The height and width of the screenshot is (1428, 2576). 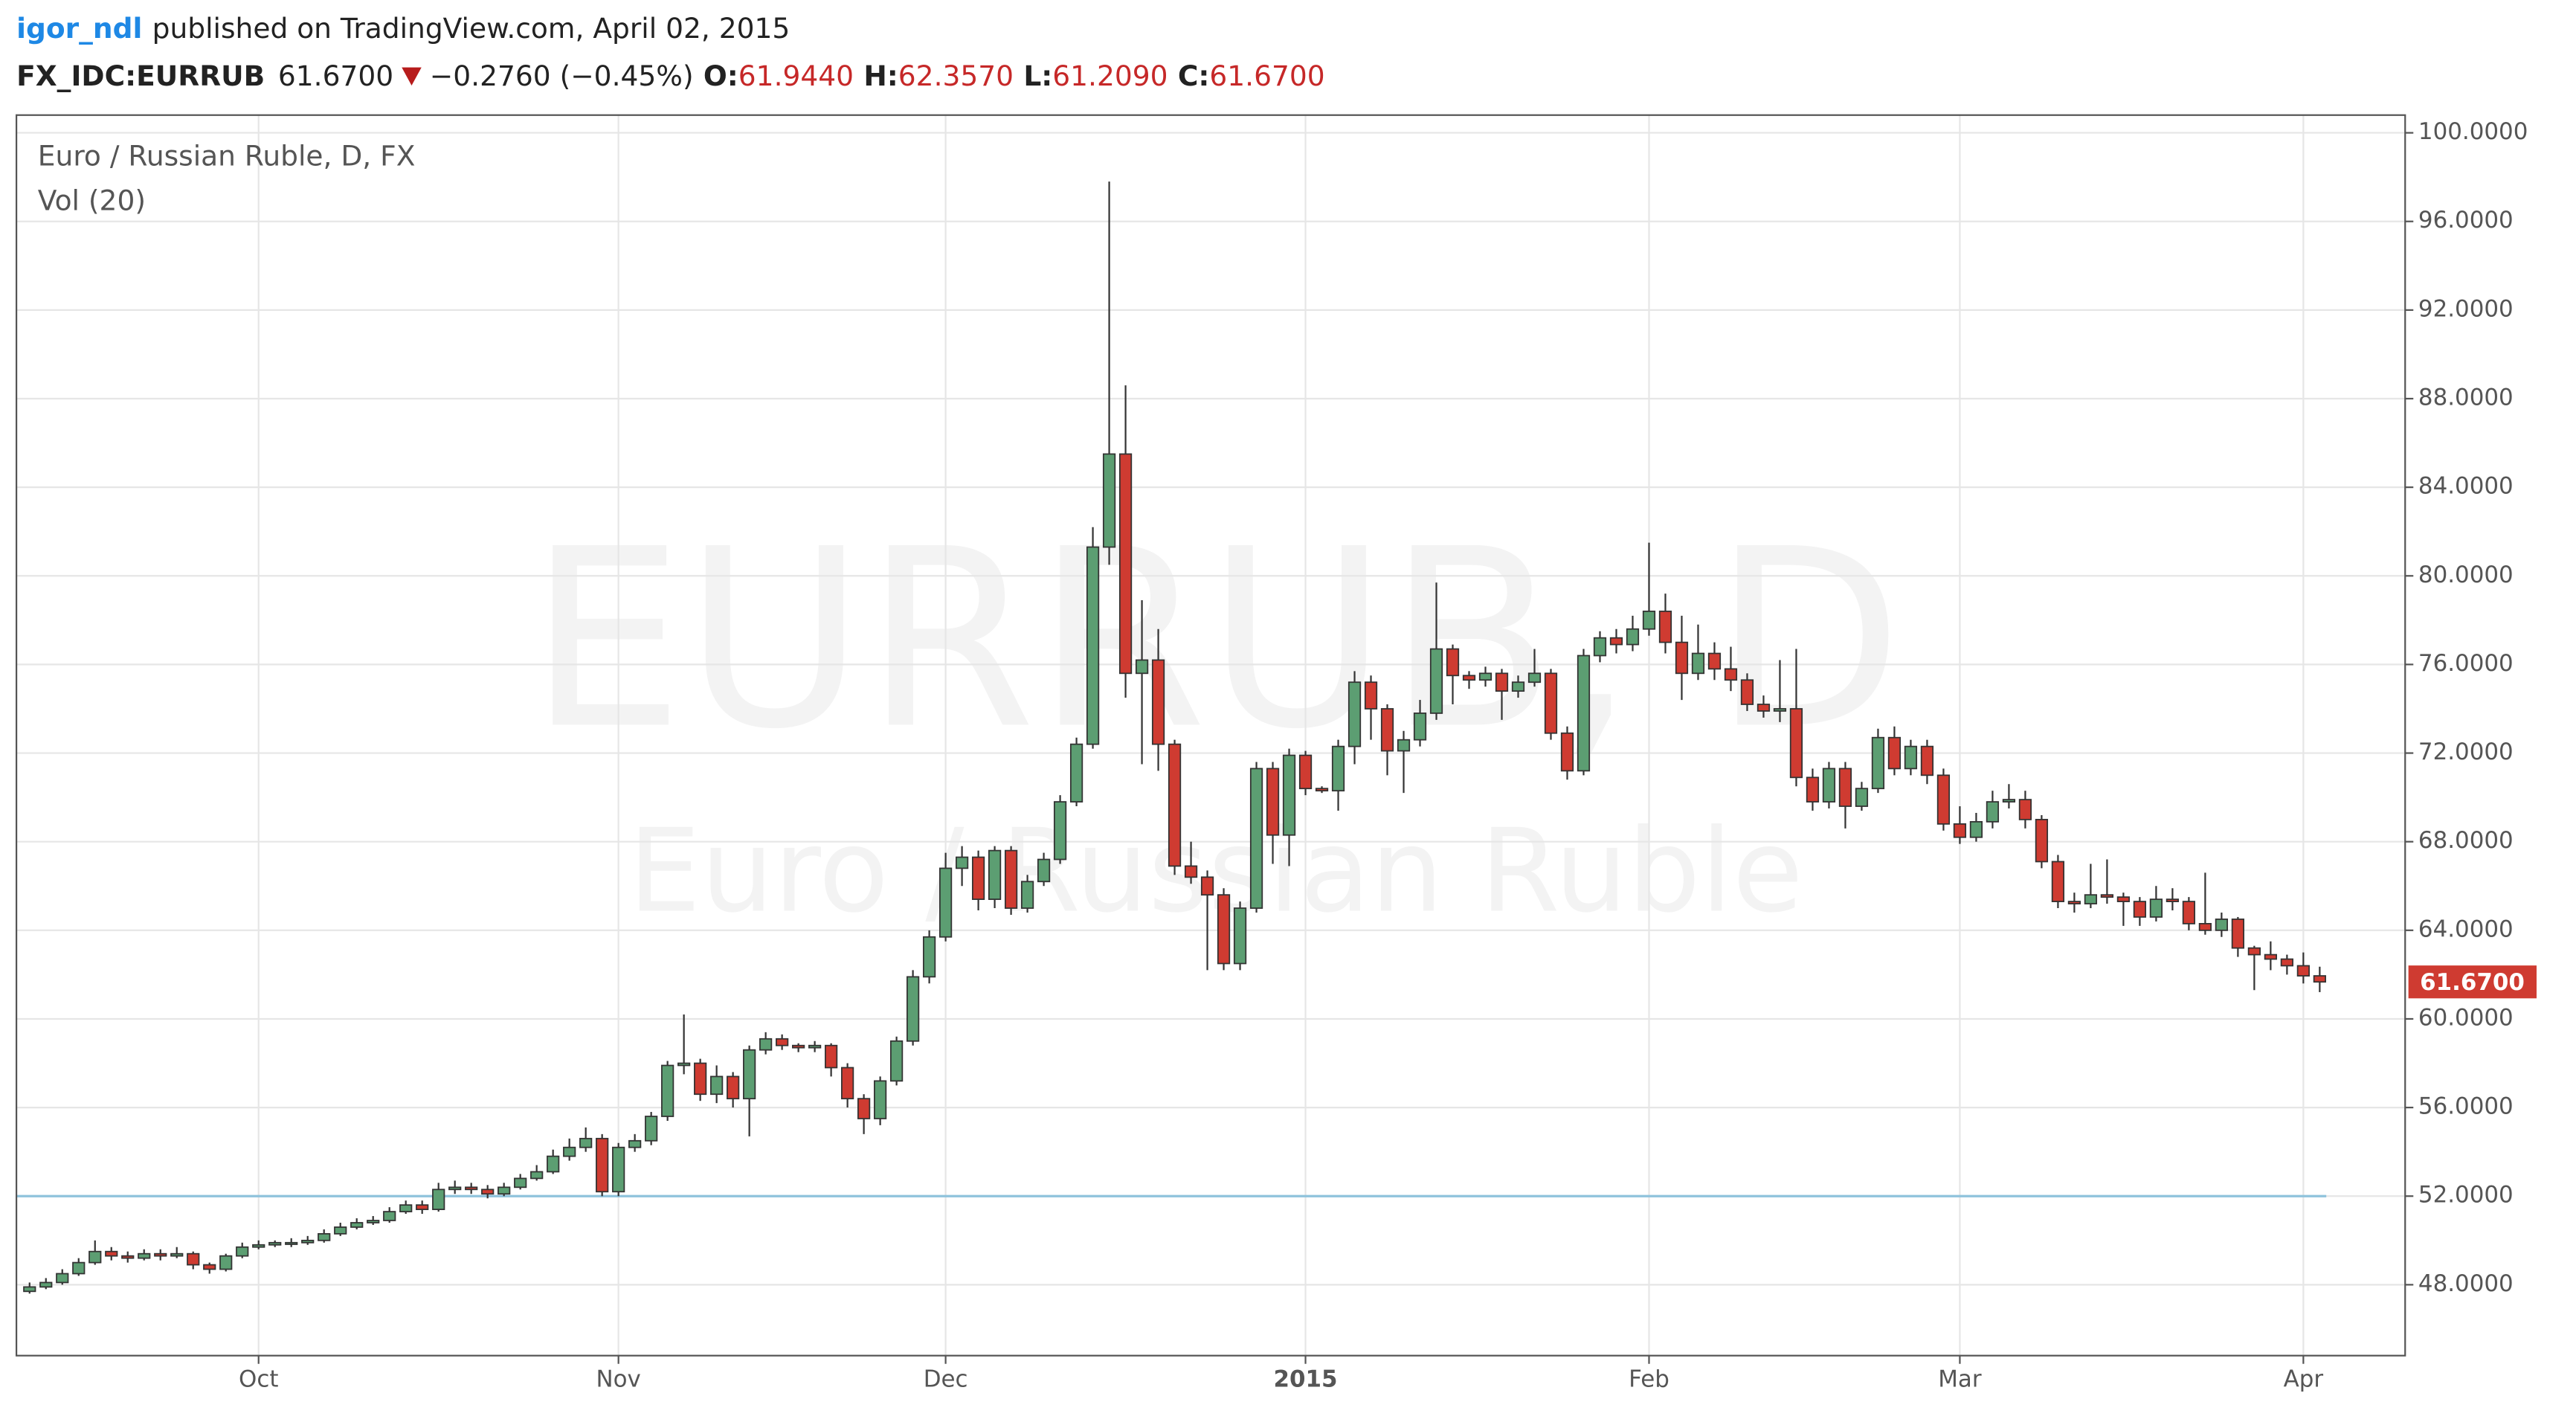 What do you see at coordinates (2466, 752) in the screenshot?
I see `y-tick-label: 72.0000` at bounding box center [2466, 752].